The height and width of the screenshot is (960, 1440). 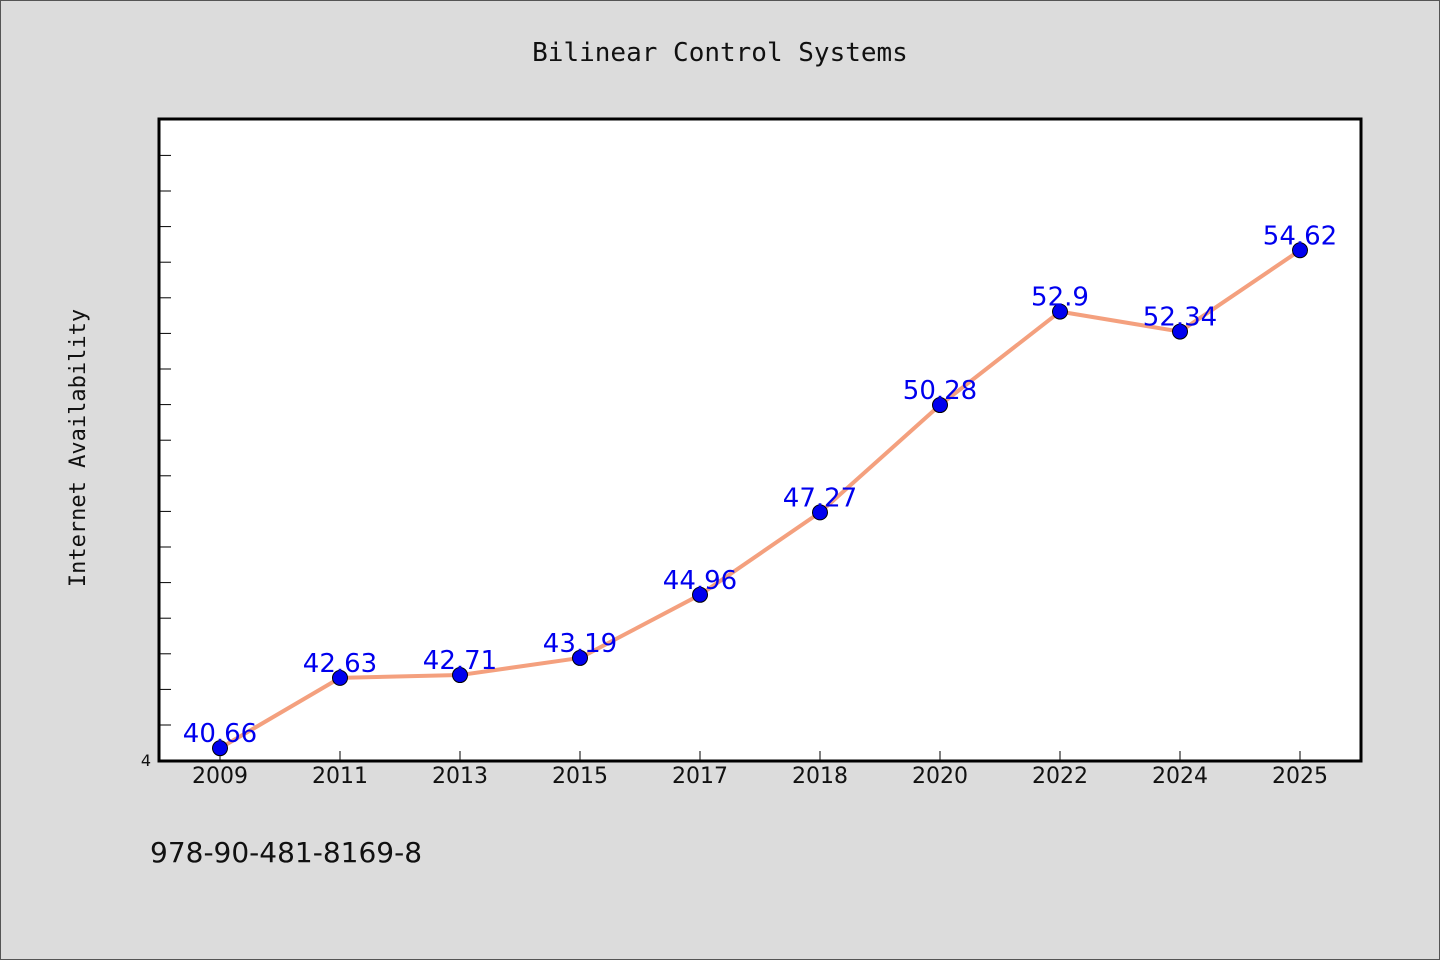 I want to click on x-tick-label: 2009, so click(x=220, y=776).